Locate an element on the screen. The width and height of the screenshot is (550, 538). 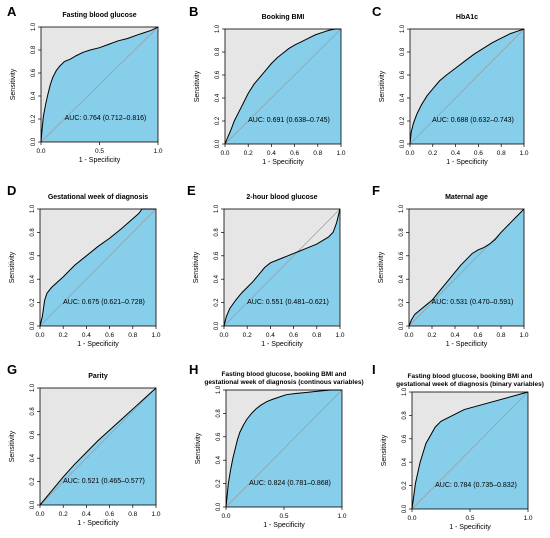
panel-letter: C is located at coordinates (377, 11).